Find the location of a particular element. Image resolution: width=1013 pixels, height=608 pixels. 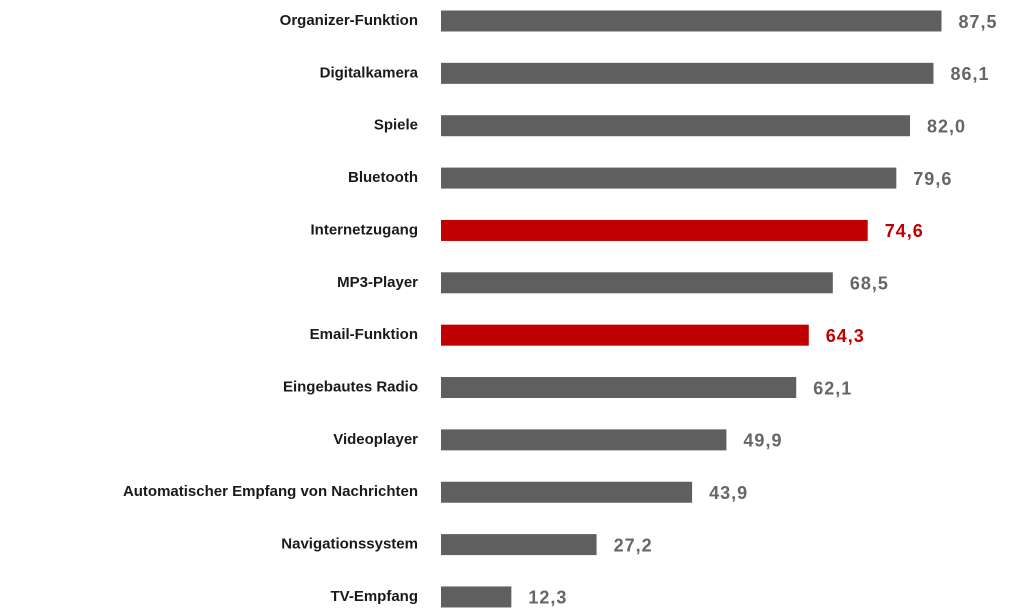

category-label: Bluetooth is located at coordinates (383, 177).